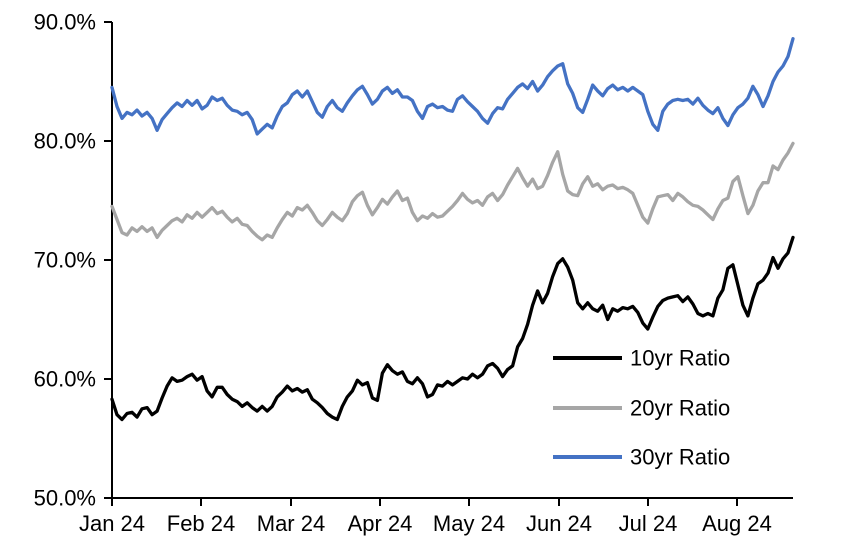 The height and width of the screenshot is (556, 852). I want to click on x-tick-label: Mar 24, so click(291, 523).